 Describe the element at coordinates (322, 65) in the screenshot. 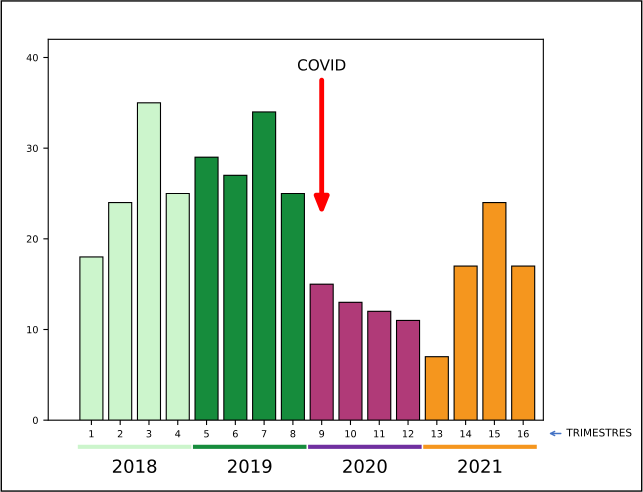

I see `annotation: COVID` at that location.